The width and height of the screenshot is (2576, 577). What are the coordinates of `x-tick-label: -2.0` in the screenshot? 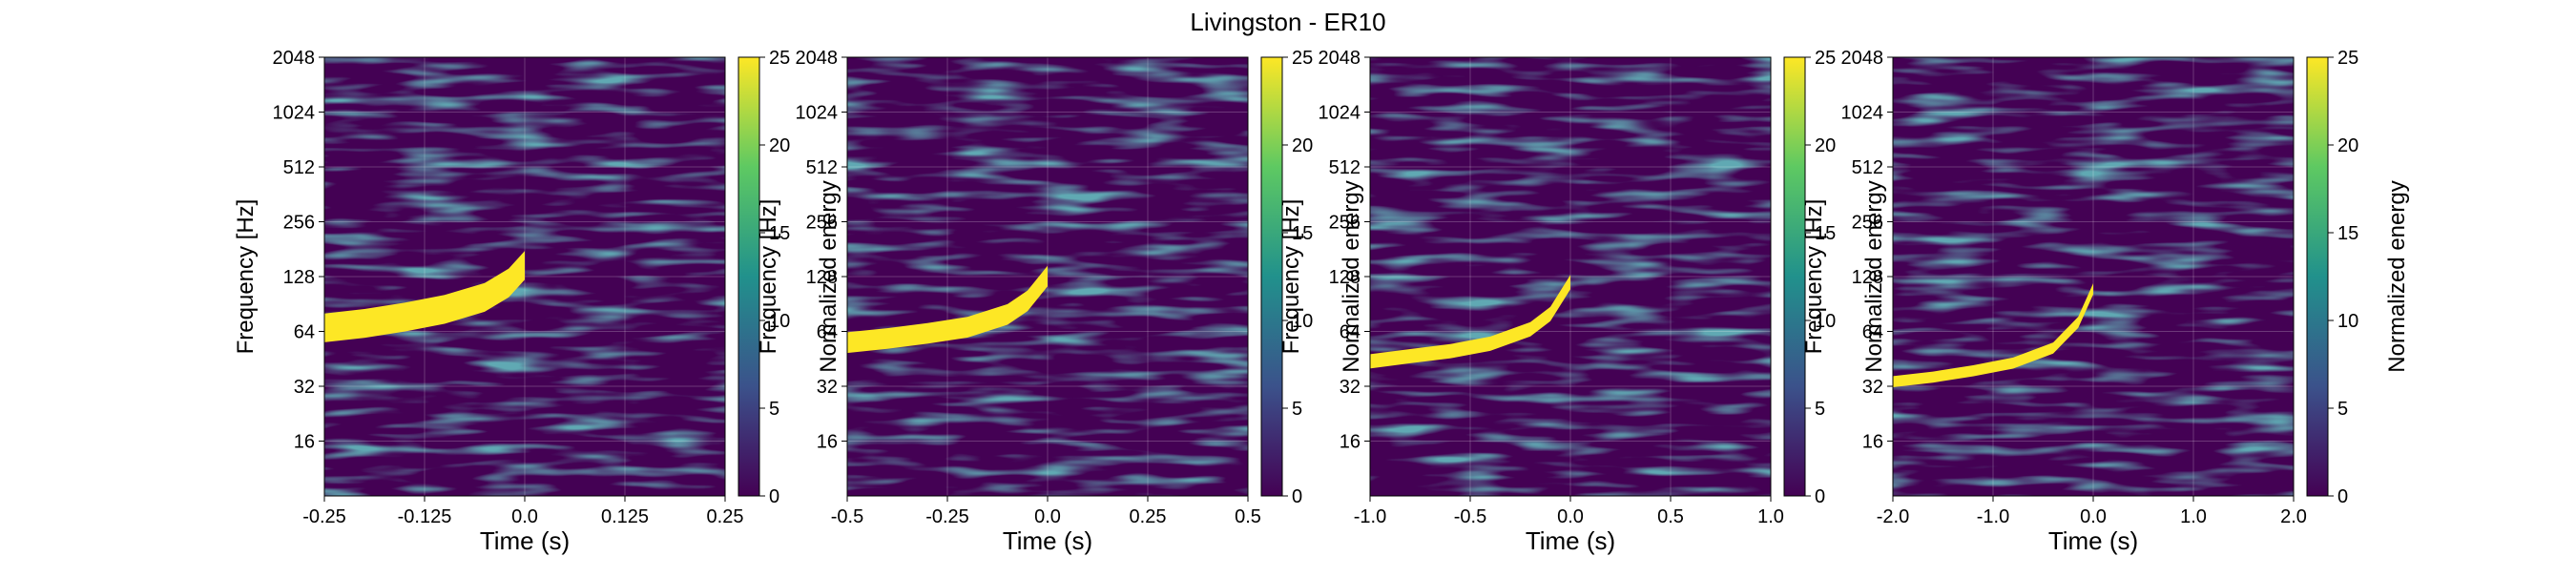 It's located at (1893, 516).